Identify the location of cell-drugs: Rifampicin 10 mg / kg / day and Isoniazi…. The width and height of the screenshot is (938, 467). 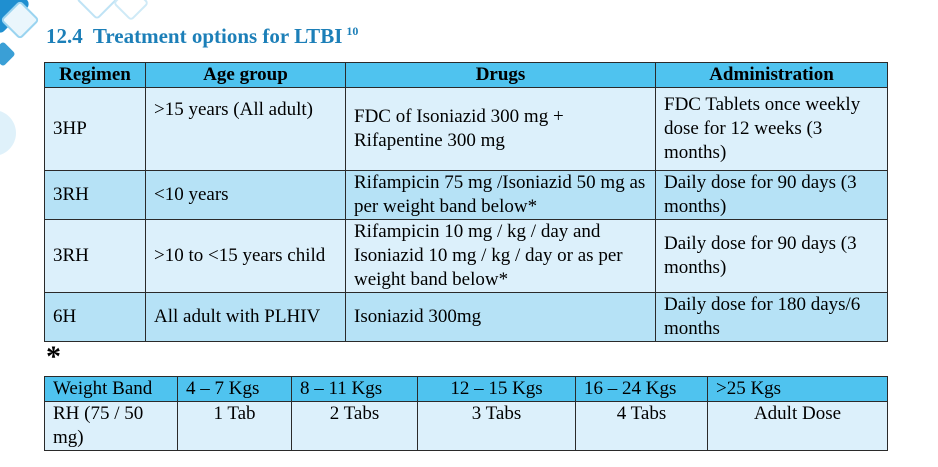
(500, 256).